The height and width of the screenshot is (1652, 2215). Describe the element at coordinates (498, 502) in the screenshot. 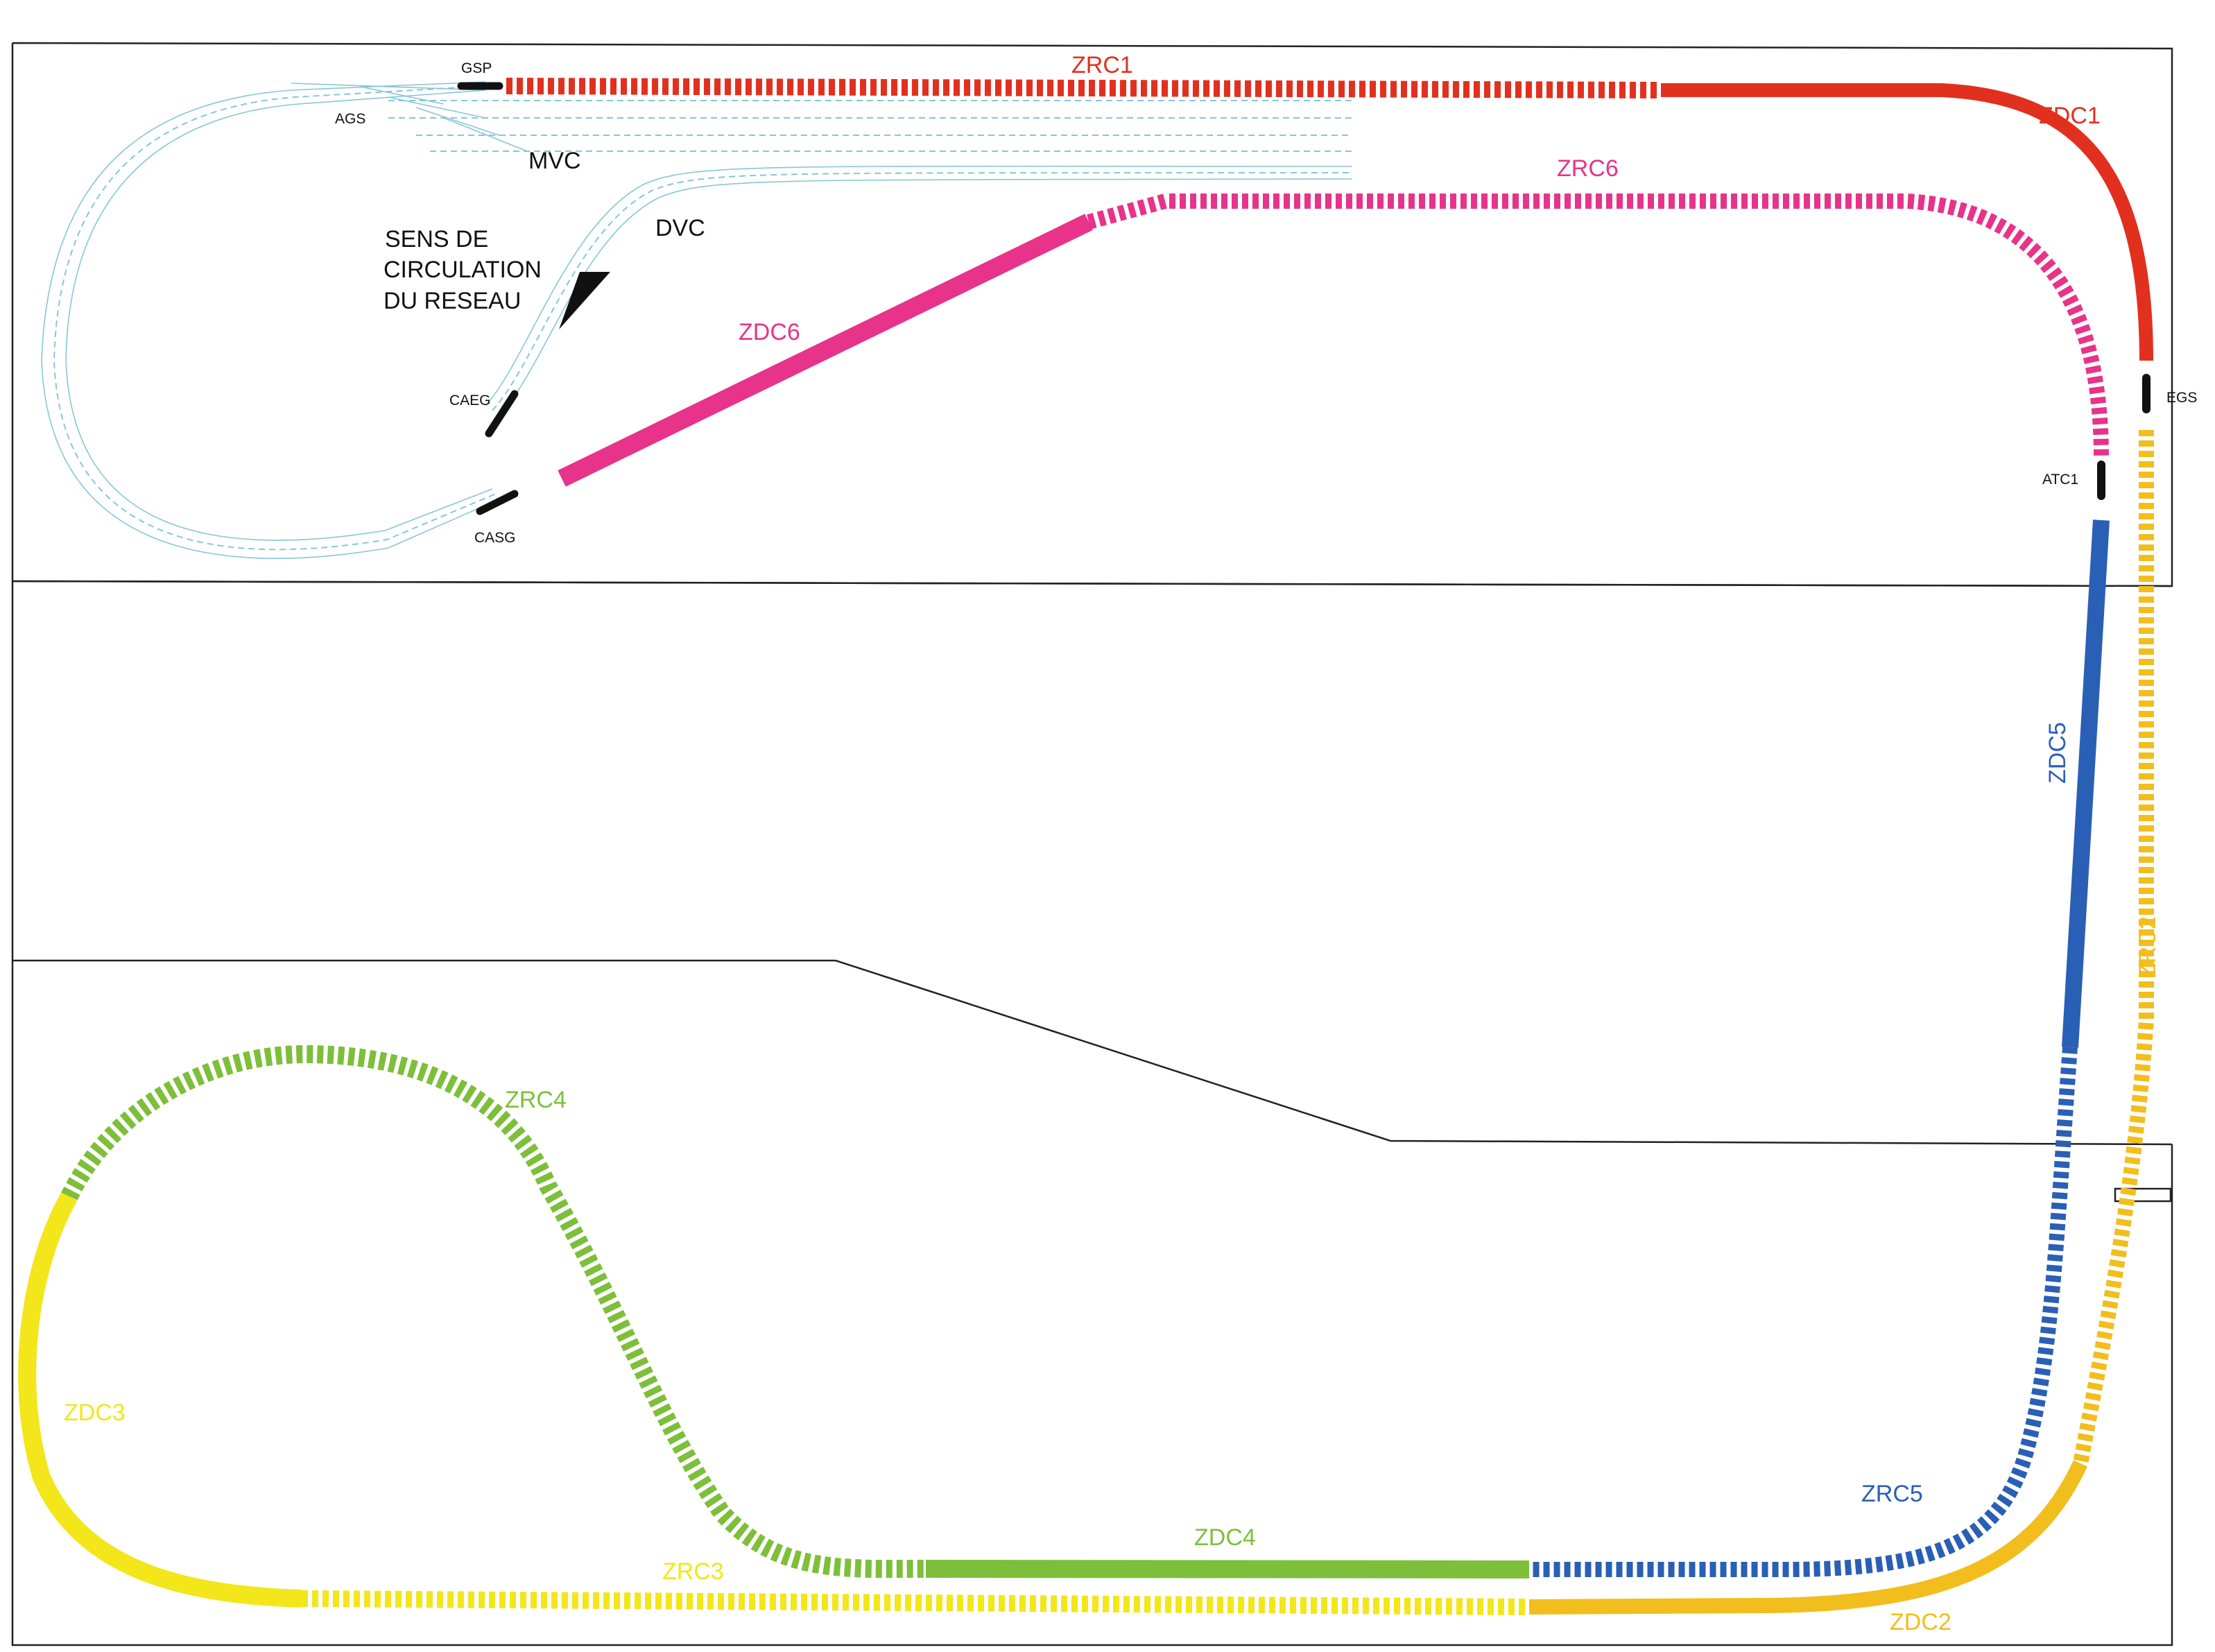

I see `contact-casg-marker` at that location.